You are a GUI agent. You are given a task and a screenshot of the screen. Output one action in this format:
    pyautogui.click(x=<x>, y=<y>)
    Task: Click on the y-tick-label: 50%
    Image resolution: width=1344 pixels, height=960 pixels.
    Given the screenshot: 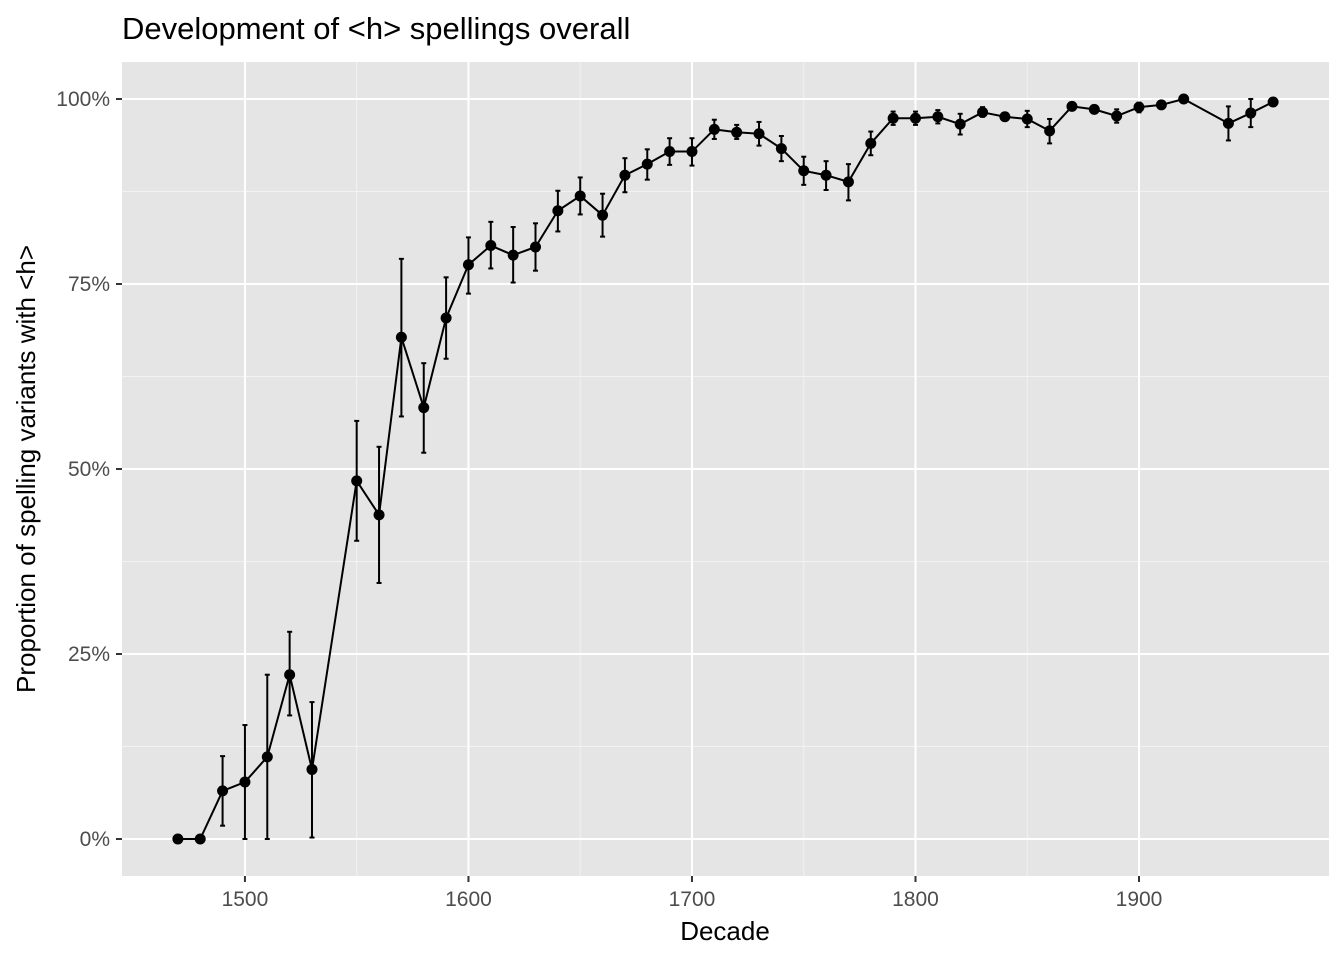 What is the action you would take?
    pyautogui.click(x=89, y=469)
    